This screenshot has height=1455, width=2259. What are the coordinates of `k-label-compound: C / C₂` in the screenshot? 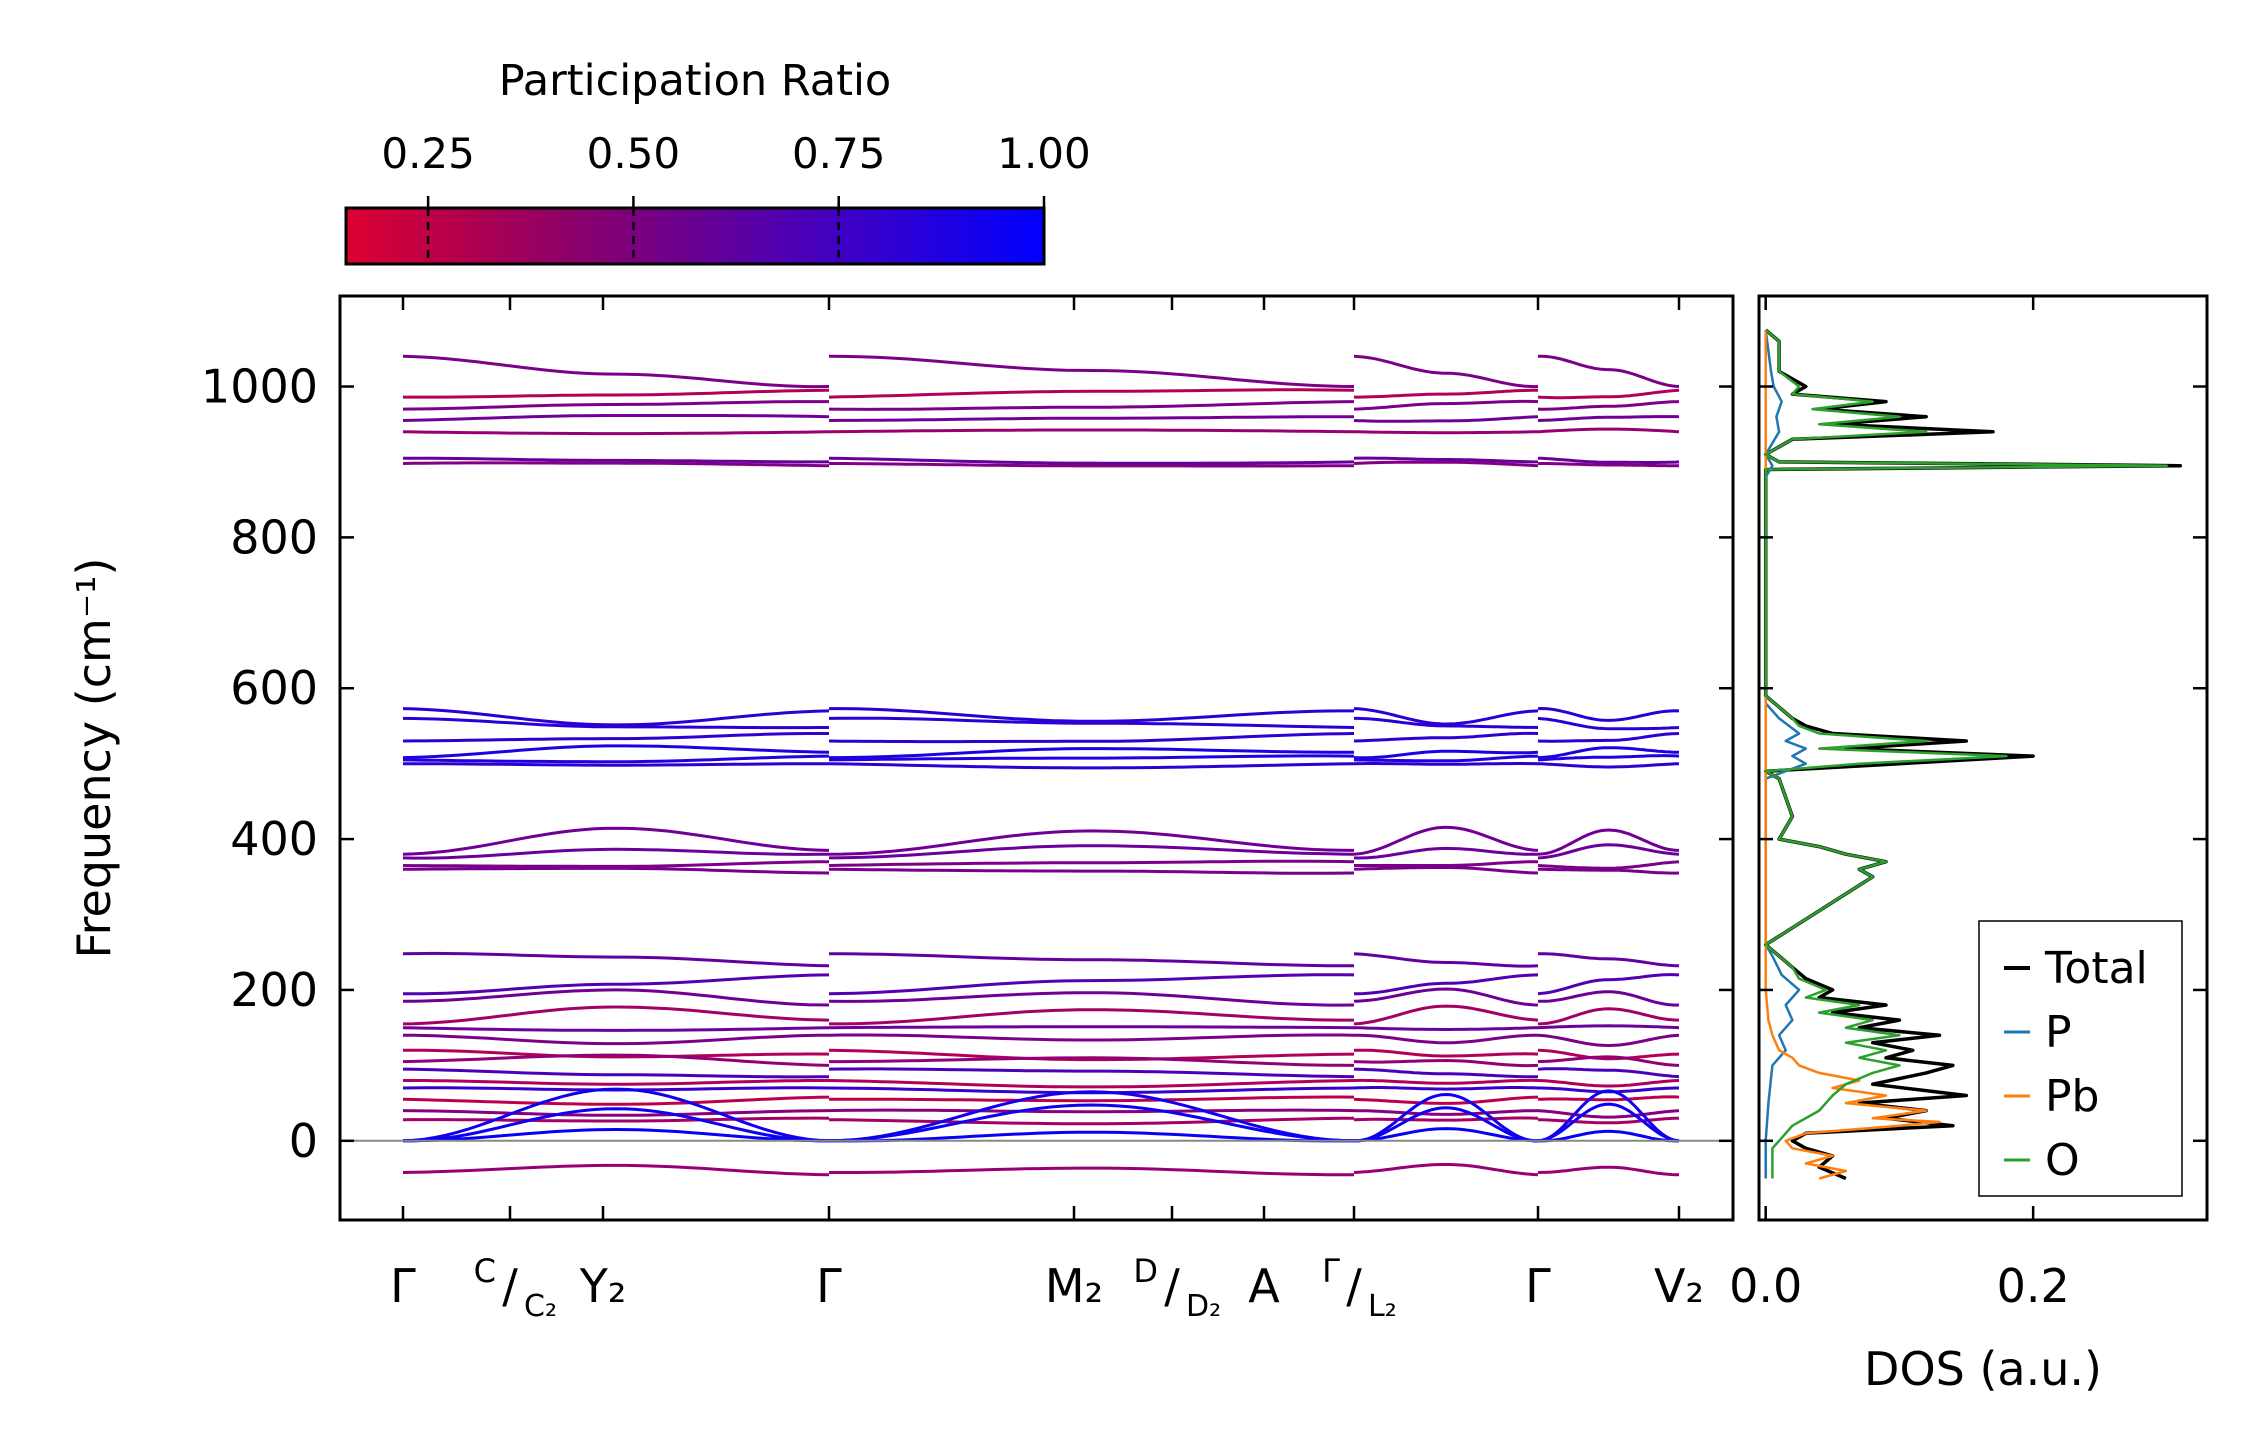 It's located at (515, 1288).